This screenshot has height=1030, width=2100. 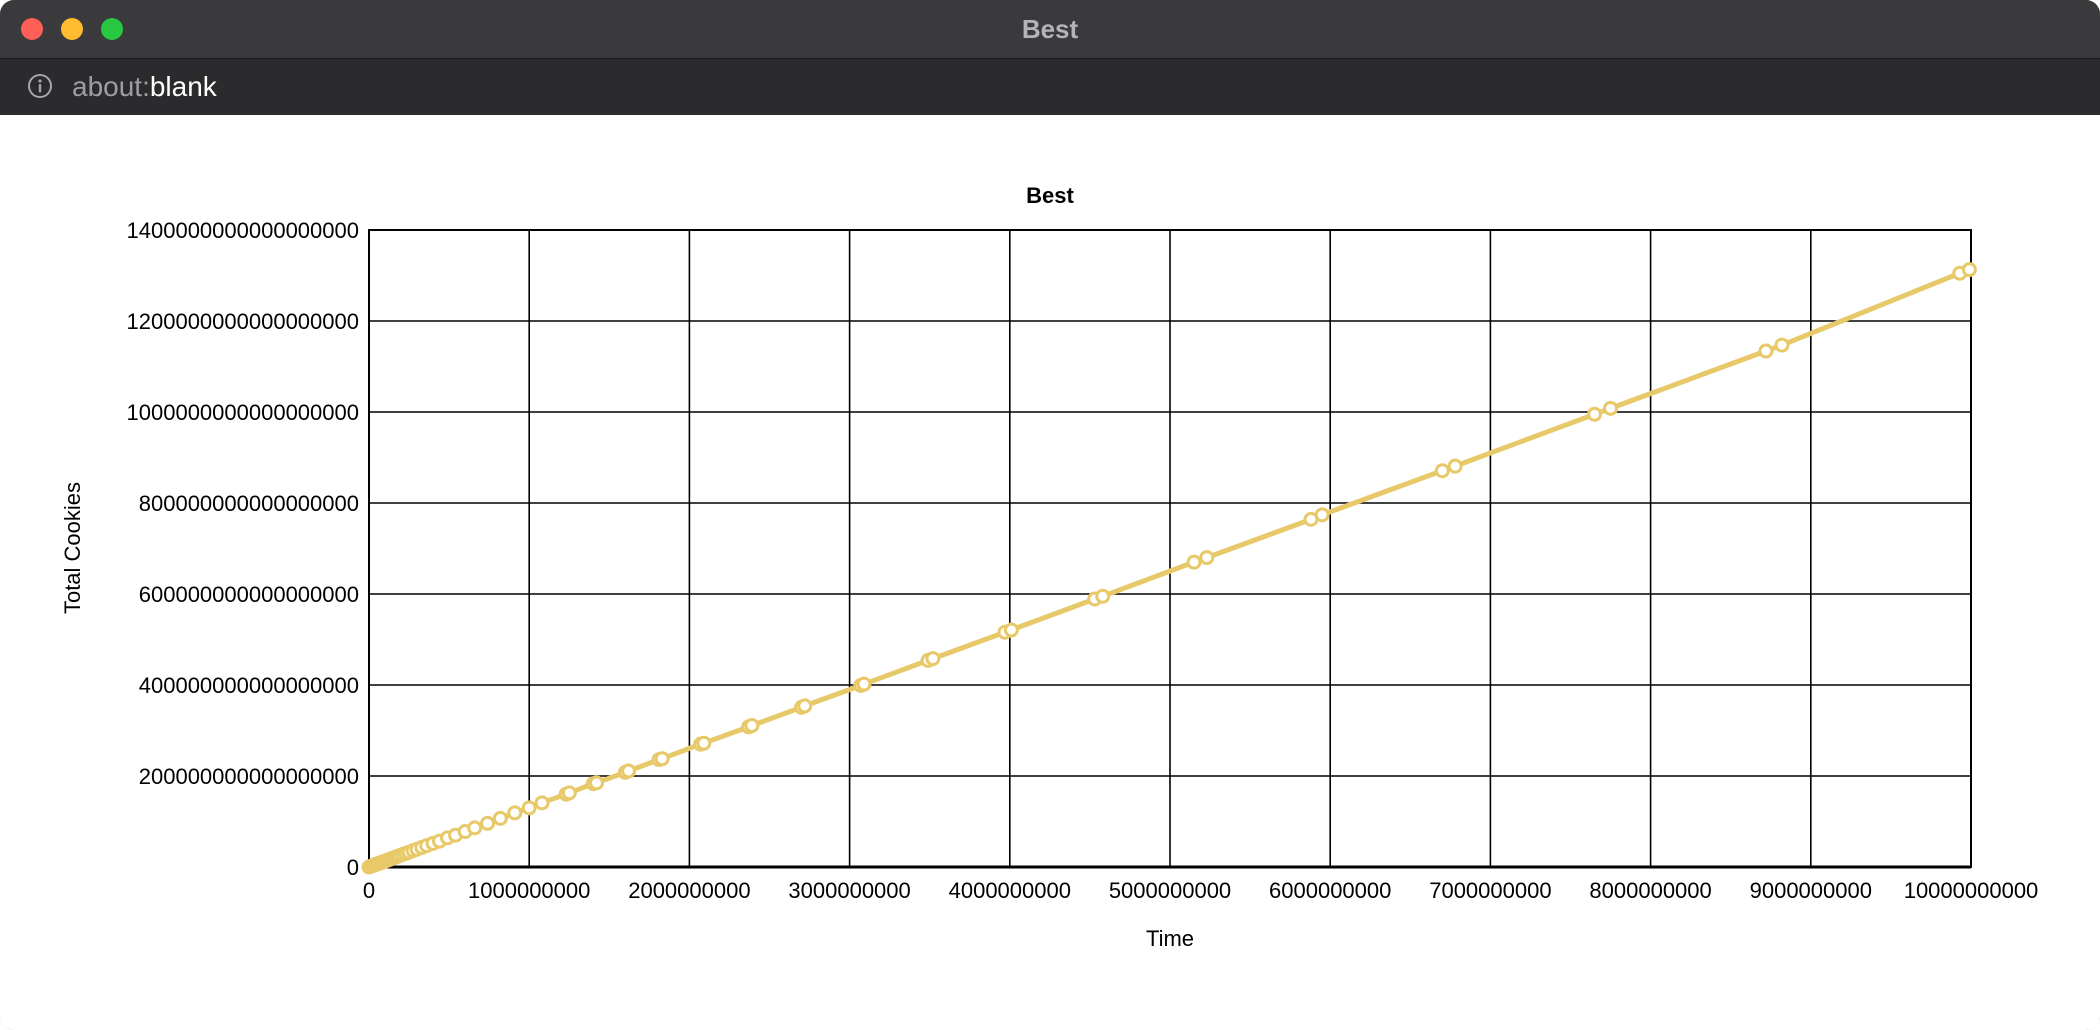 I want to click on minimize-traffic-light, so click(x=72, y=29).